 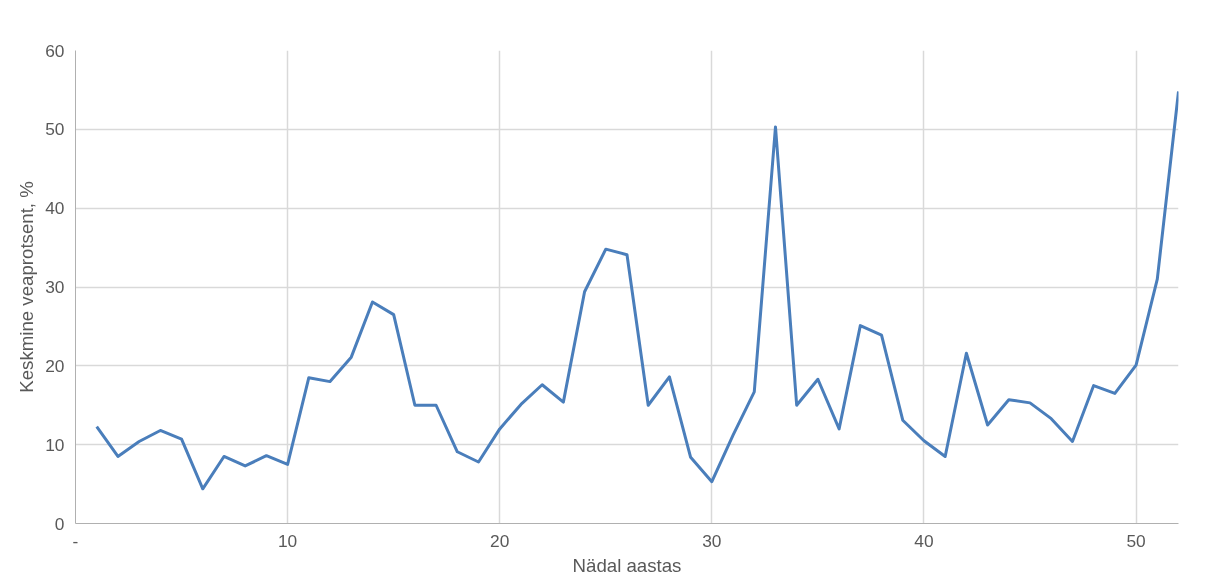 What do you see at coordinates (55, 287) in the screenshot?
I see `y-tick-label: 30` at bounding box center [55, 287].